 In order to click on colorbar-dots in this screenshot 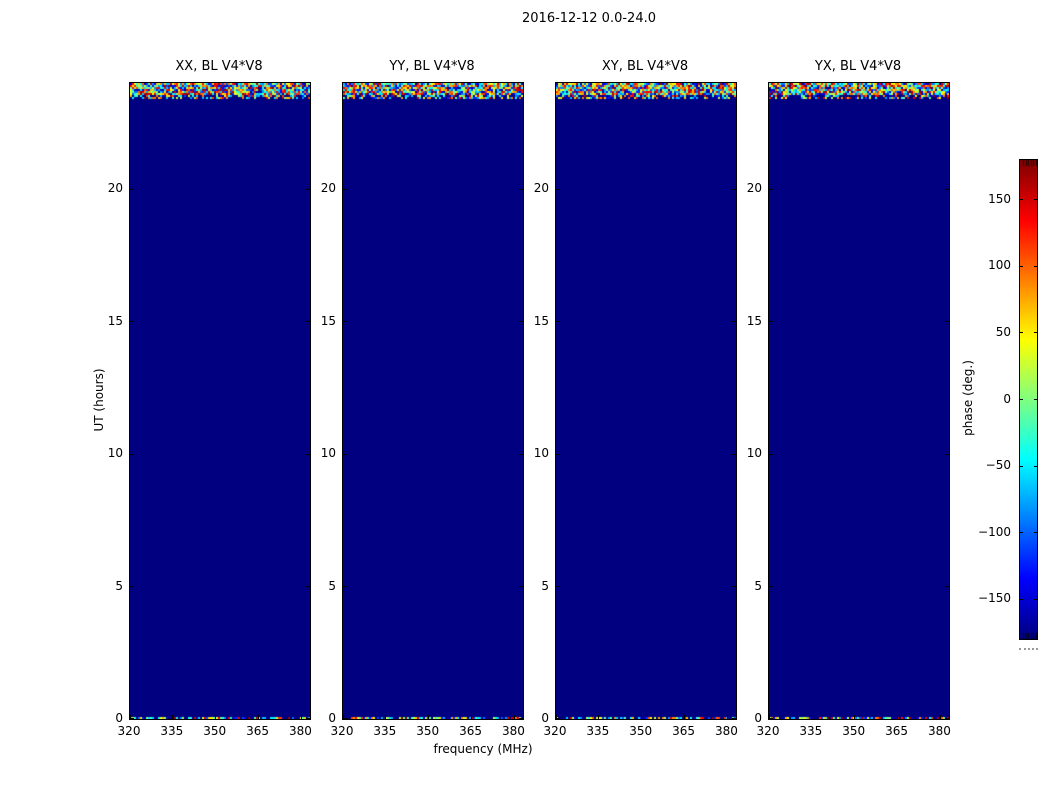, I will do `click(1028, 649)`.